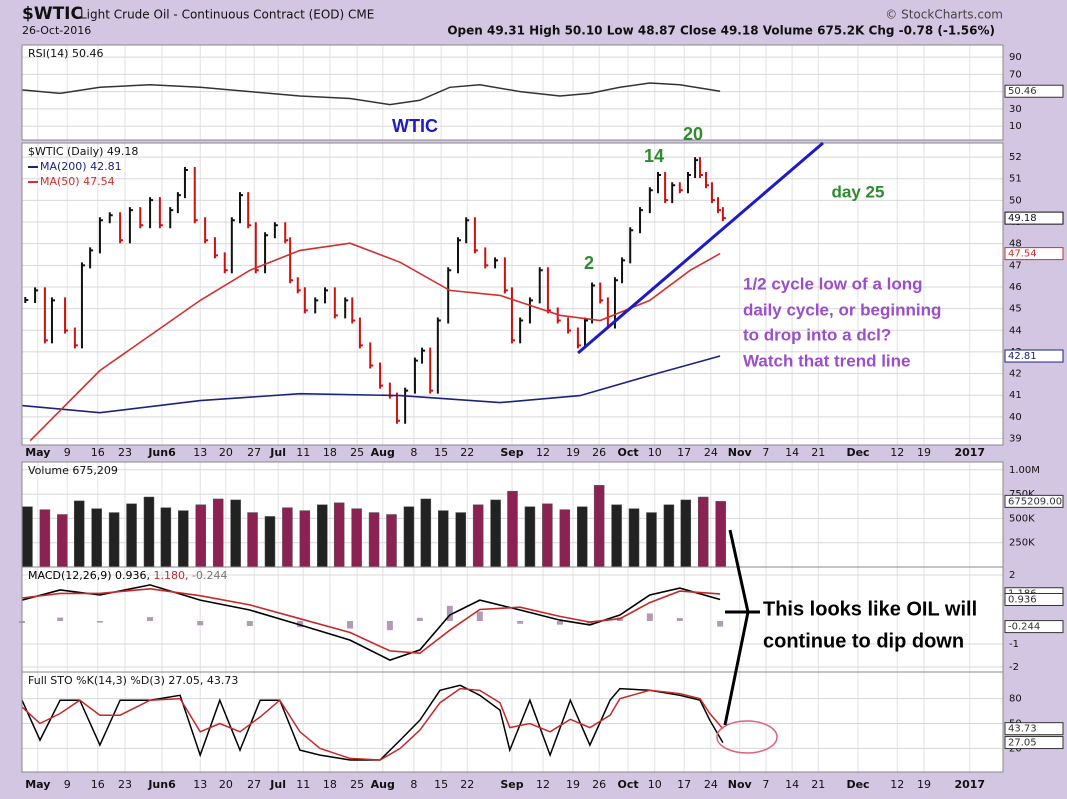 The image size is (1067, 799). What do you see at coordinates (77, 181) in the screenshot?
I see `legend-label: MA(50) 47.54` at bounding box center [77, 181].